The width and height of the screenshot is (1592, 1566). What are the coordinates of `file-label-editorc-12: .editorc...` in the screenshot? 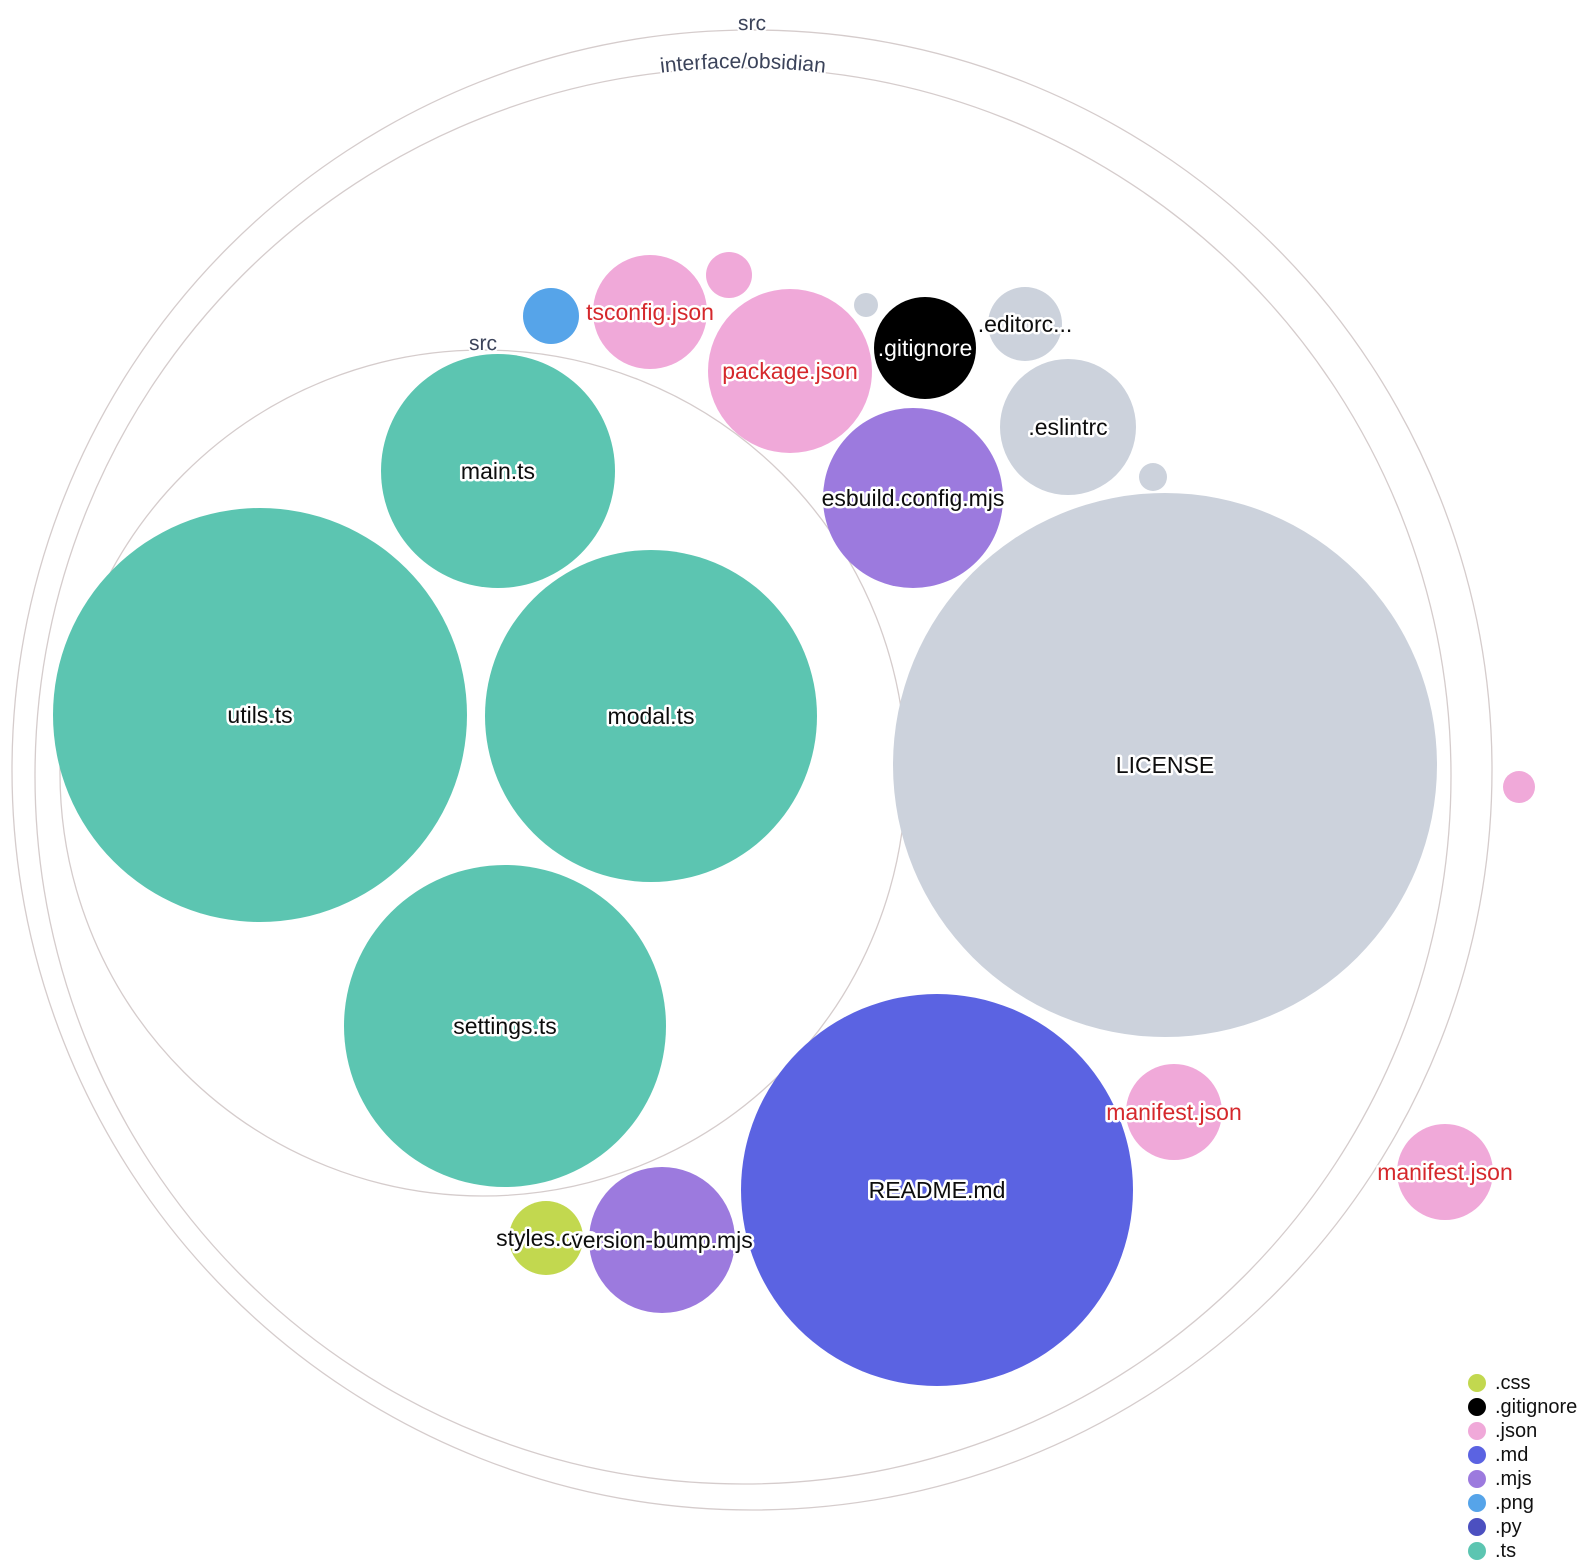 It's located at (1025, 324).